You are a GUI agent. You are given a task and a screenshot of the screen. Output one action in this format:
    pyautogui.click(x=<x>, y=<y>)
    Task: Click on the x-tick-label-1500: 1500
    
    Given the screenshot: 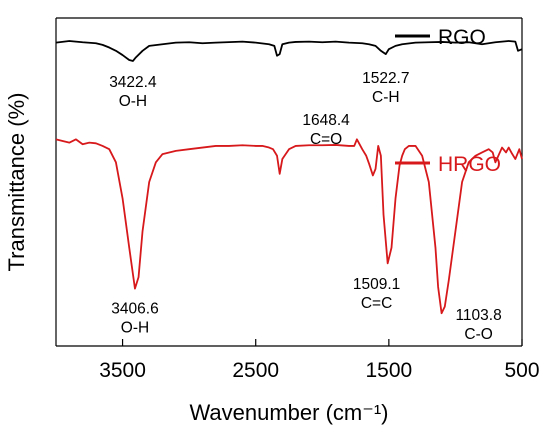 What is the action you would take?
    pyautogui.click(x=388, y=370)
    